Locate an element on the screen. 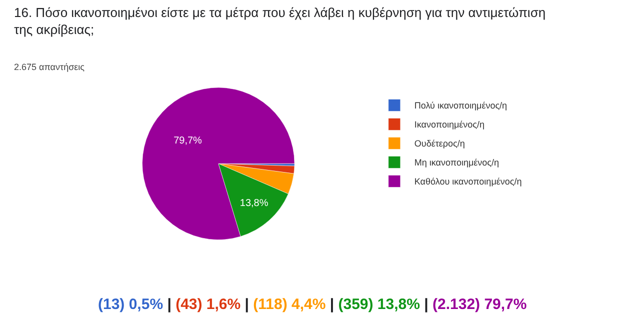  chart-title: 16. Πόσο ικανοποιημένοι είστε με τα μέτρα που έχει λάβει η κυβέρνηση για την αντιμετώπιση της ακρίβειας; is located at coordinates (280, 21).